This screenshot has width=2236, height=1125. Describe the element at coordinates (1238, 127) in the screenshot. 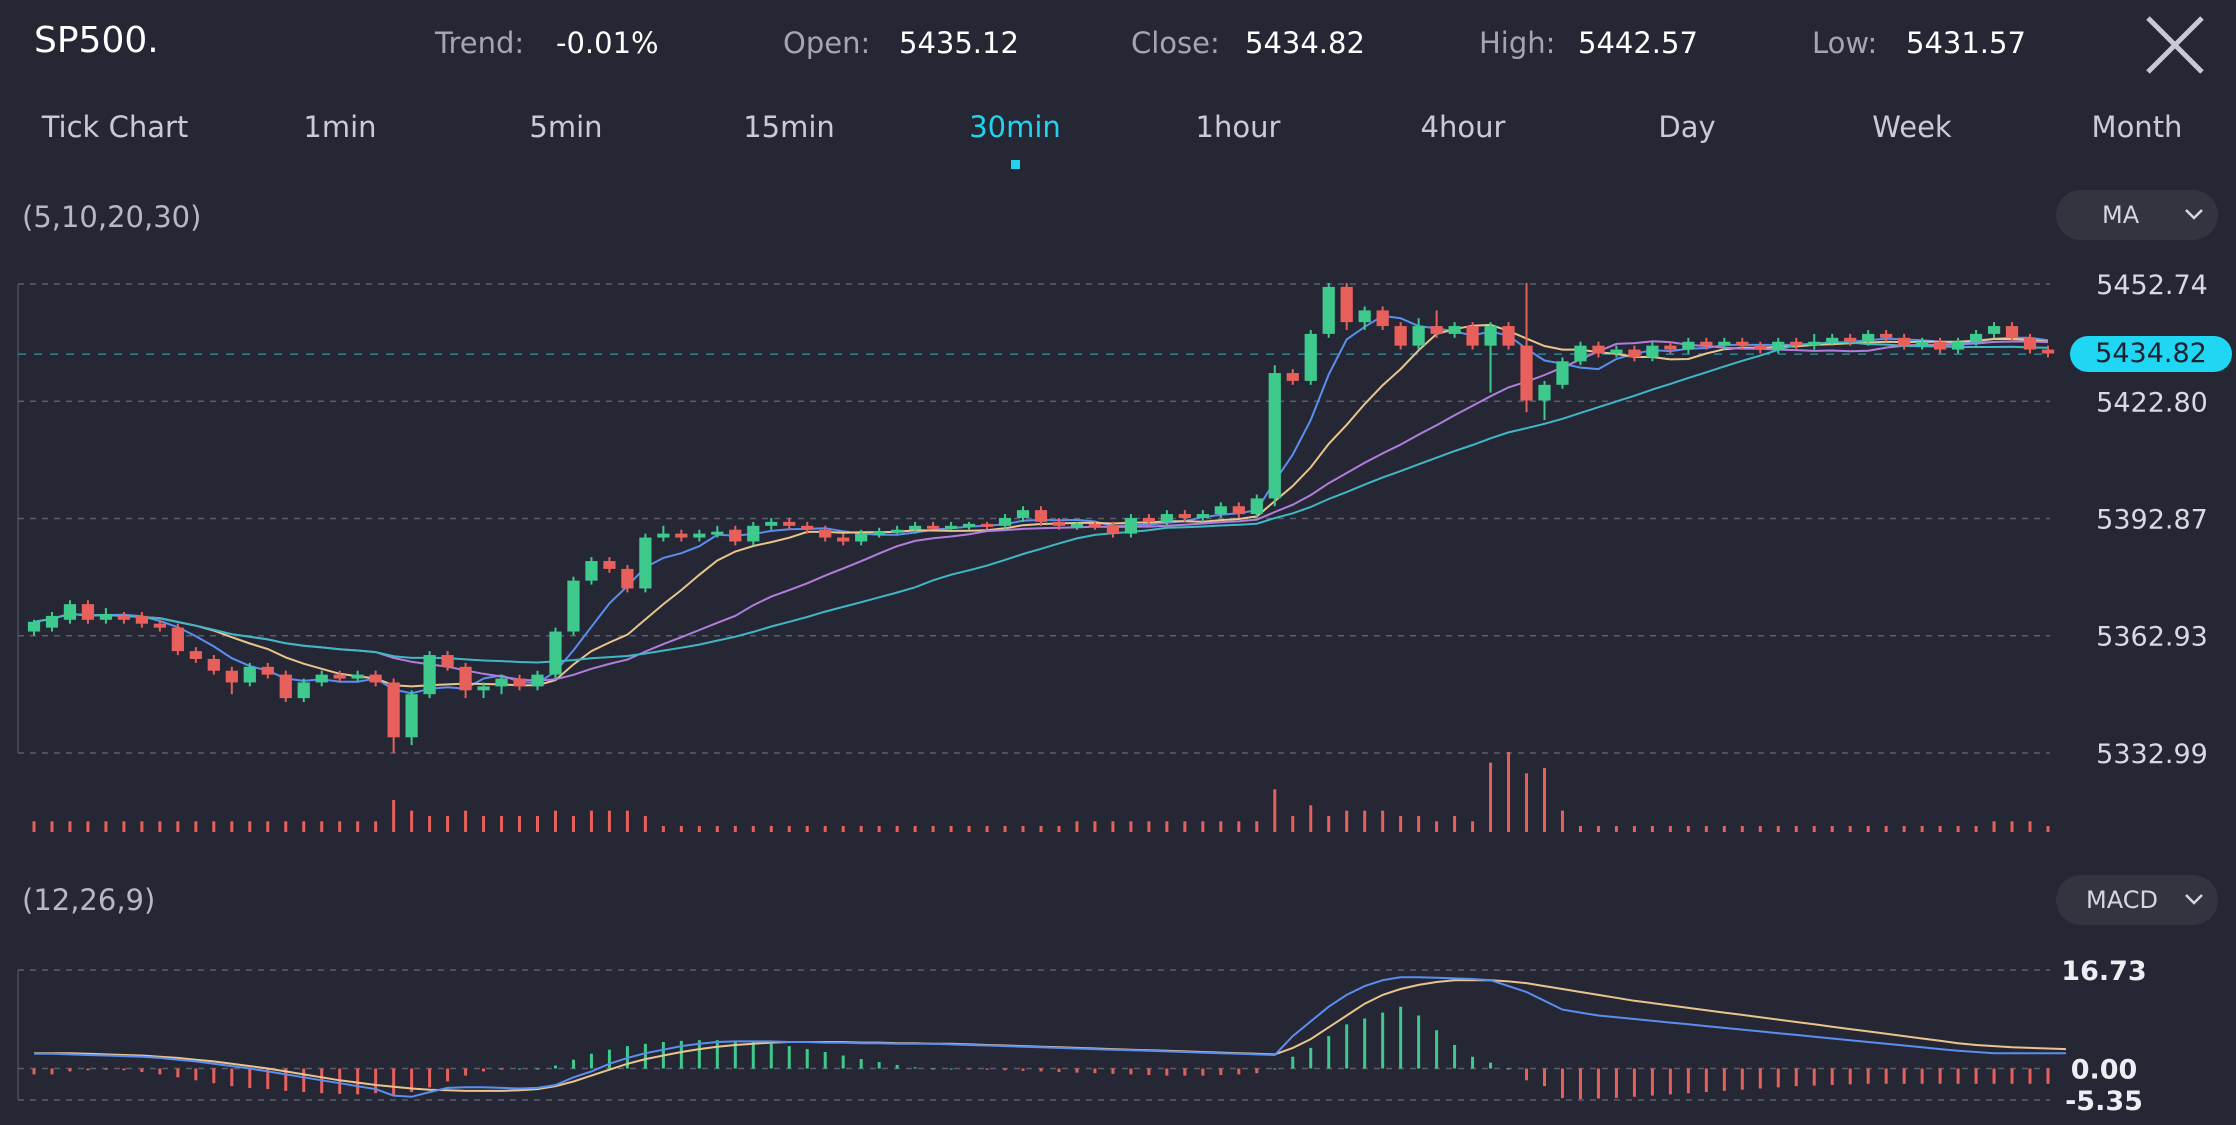

I see `tab-1hour: 1hour` at that location.